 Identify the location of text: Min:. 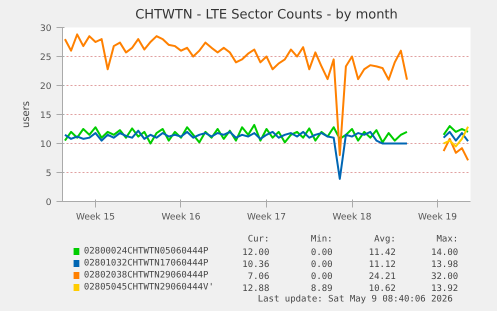
(321, 239).